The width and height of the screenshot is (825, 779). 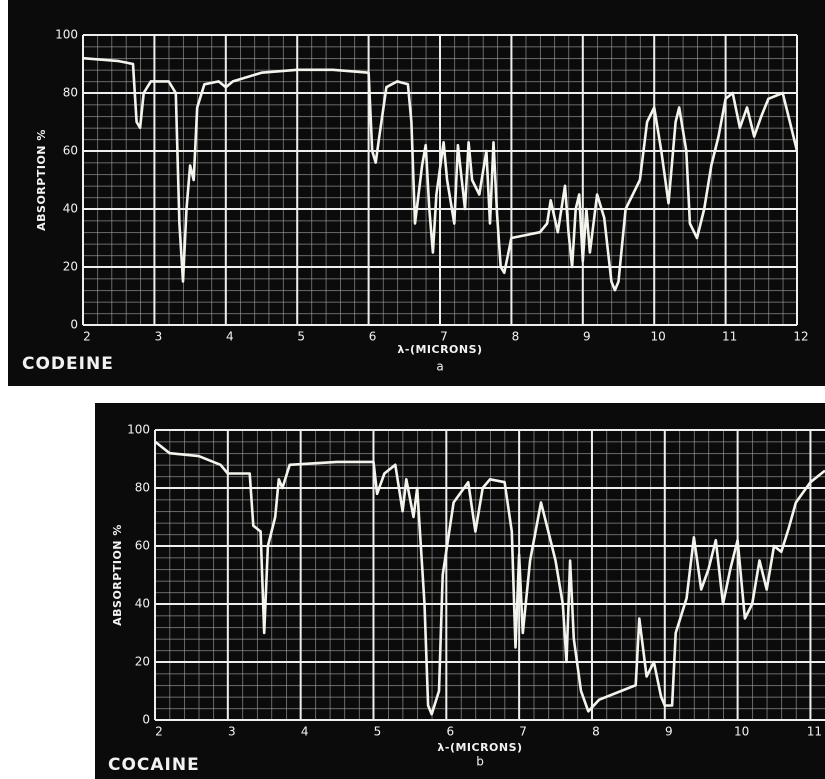 I want to click on caption: a, so click(x=439, y=367).